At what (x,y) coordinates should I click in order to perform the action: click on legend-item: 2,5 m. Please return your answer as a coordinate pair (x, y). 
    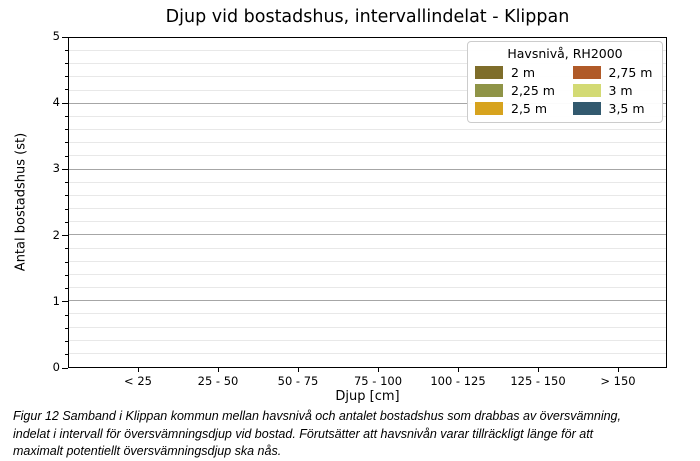
    Looking at the image, I should click on (517, 108).